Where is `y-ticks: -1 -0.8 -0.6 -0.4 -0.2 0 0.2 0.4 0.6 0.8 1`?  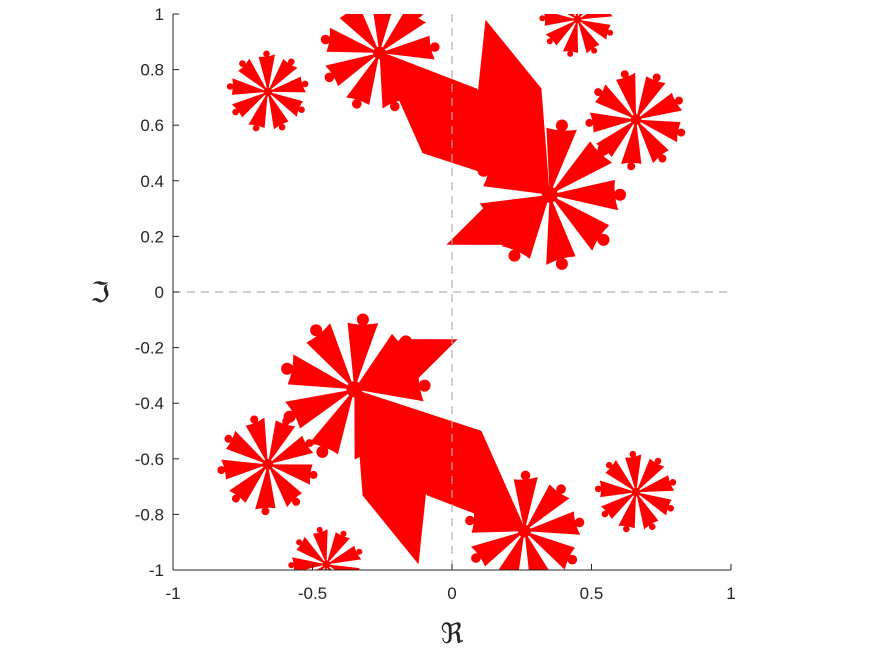 y-ticks: -1 -0.8 -0.6 -0.4 -0.2 0 0.2 0.4 0.6 0.8 1 is located at coordinates (157, 292).